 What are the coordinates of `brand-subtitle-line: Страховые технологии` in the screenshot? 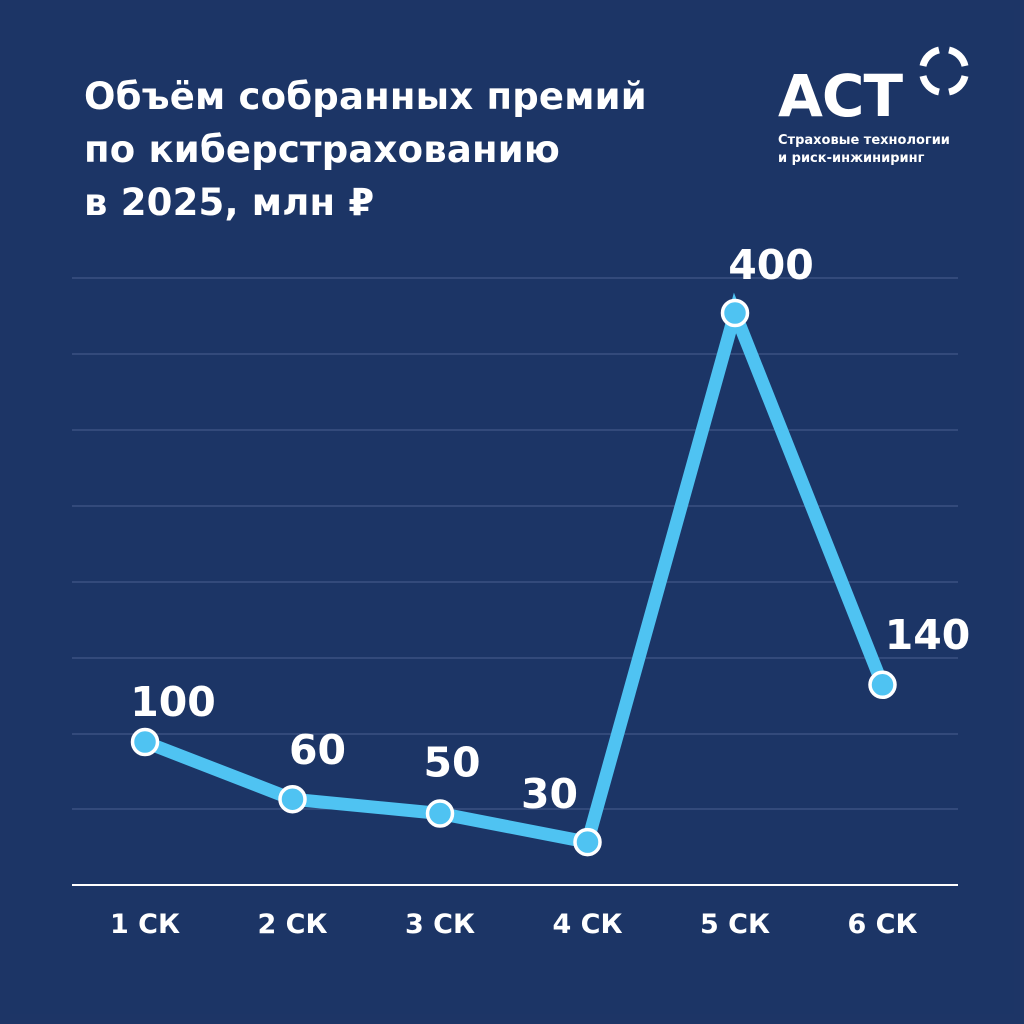 It's located at (864, 140).